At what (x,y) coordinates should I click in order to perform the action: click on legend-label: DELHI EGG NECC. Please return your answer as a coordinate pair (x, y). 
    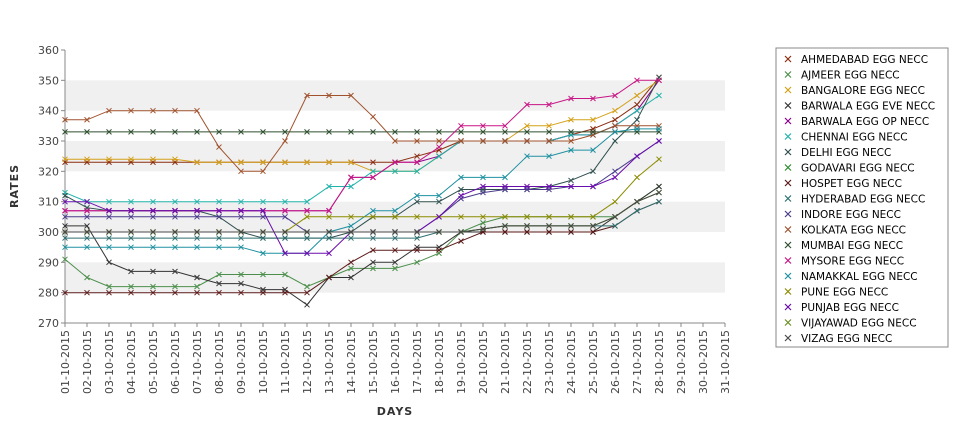
    Looking at the image, I should click on (846, 153).